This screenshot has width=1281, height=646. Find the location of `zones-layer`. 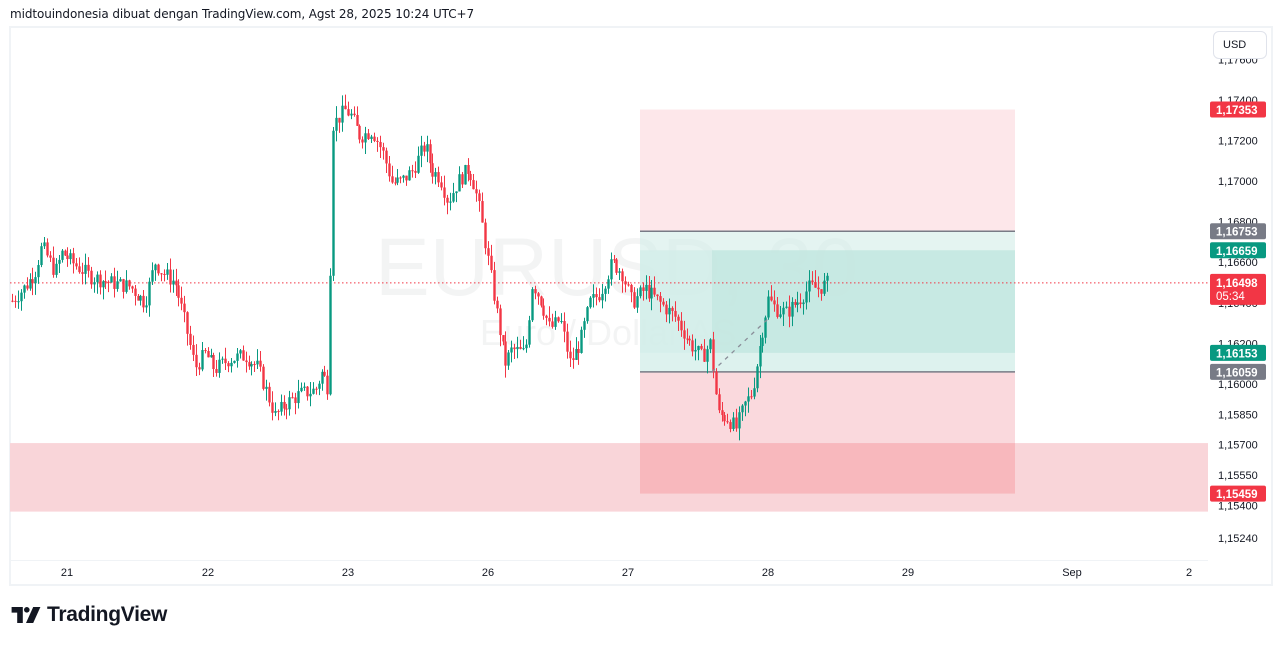

zones-layer is located at coordinates (609, 477).